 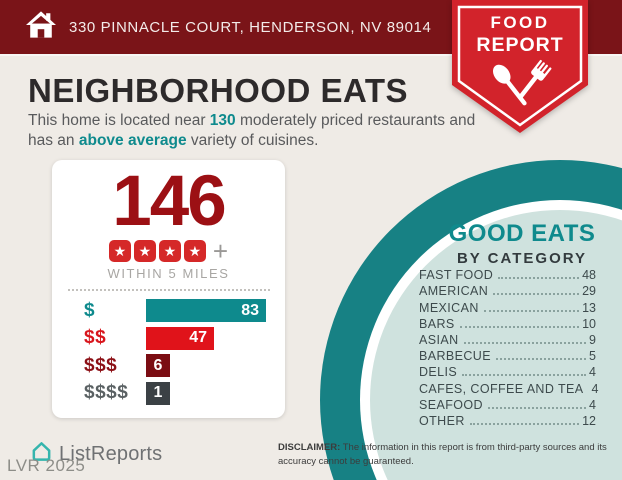 I want to click on price-tier-bar: 6, so click(x=158, y=365).